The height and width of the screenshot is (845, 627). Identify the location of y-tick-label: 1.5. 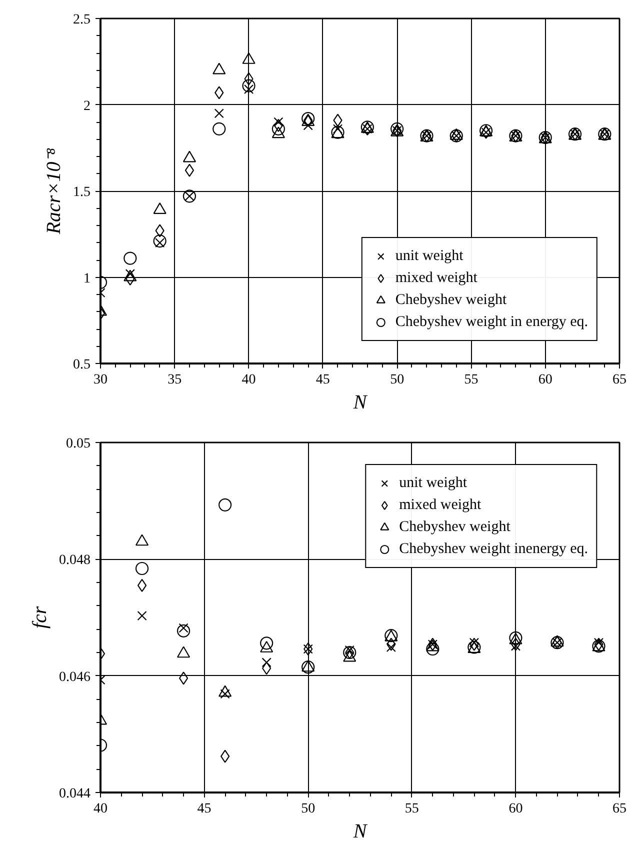
(81, 192).